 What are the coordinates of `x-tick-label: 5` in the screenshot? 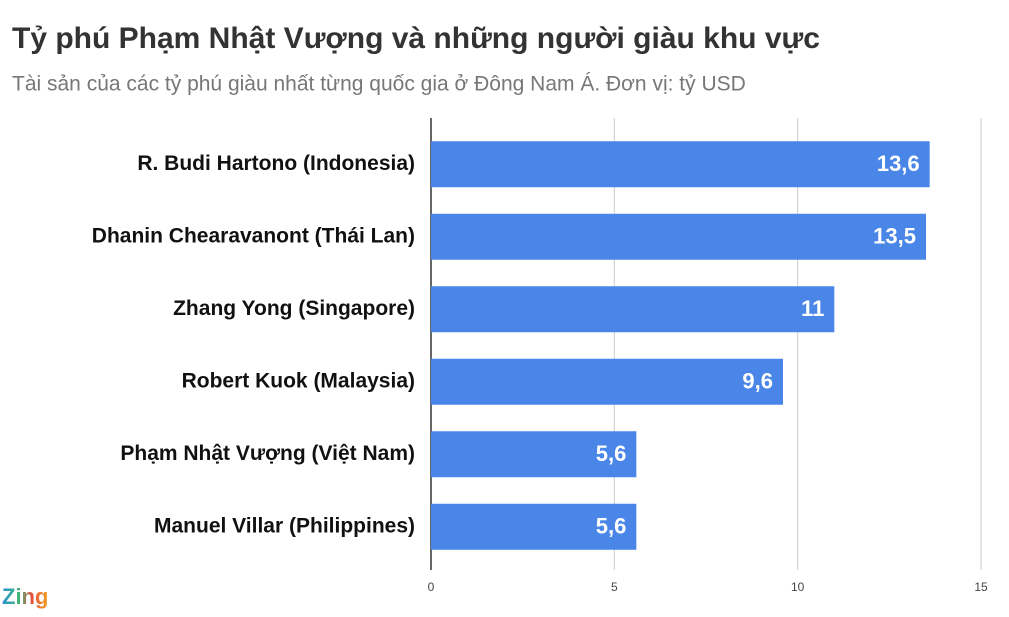 It's located at (614, 587).